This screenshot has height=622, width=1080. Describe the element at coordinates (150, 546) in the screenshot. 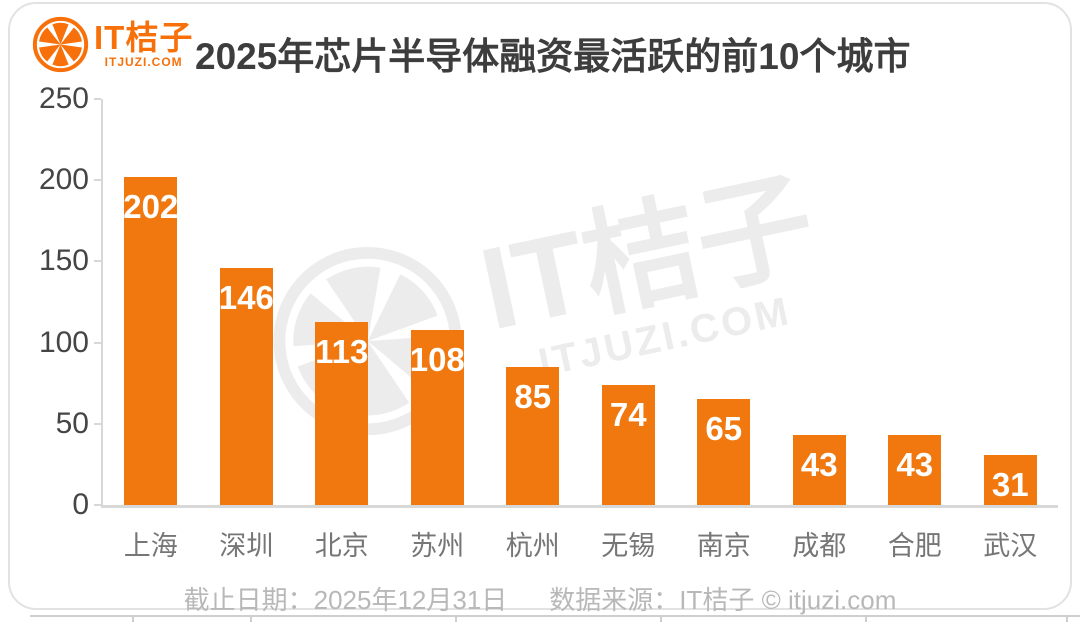

I see `x-axis-label: 上海` at that location.